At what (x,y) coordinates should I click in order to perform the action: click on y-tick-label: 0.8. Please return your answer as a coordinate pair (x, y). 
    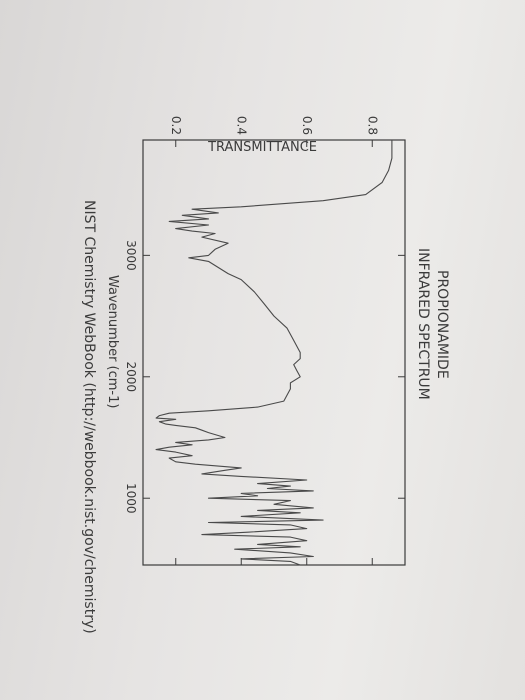
    Looking at the image, I should click on (372, 125).